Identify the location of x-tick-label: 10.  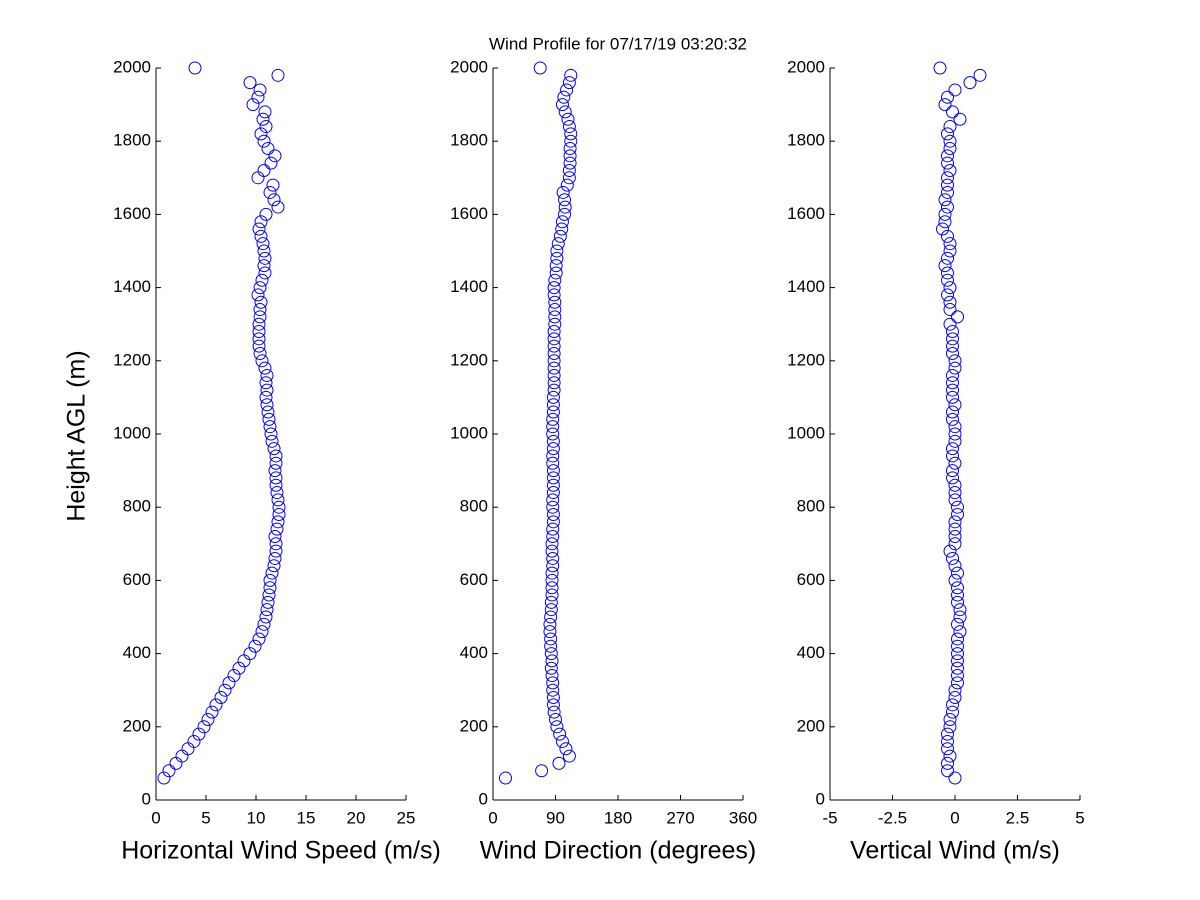
(256, 817).